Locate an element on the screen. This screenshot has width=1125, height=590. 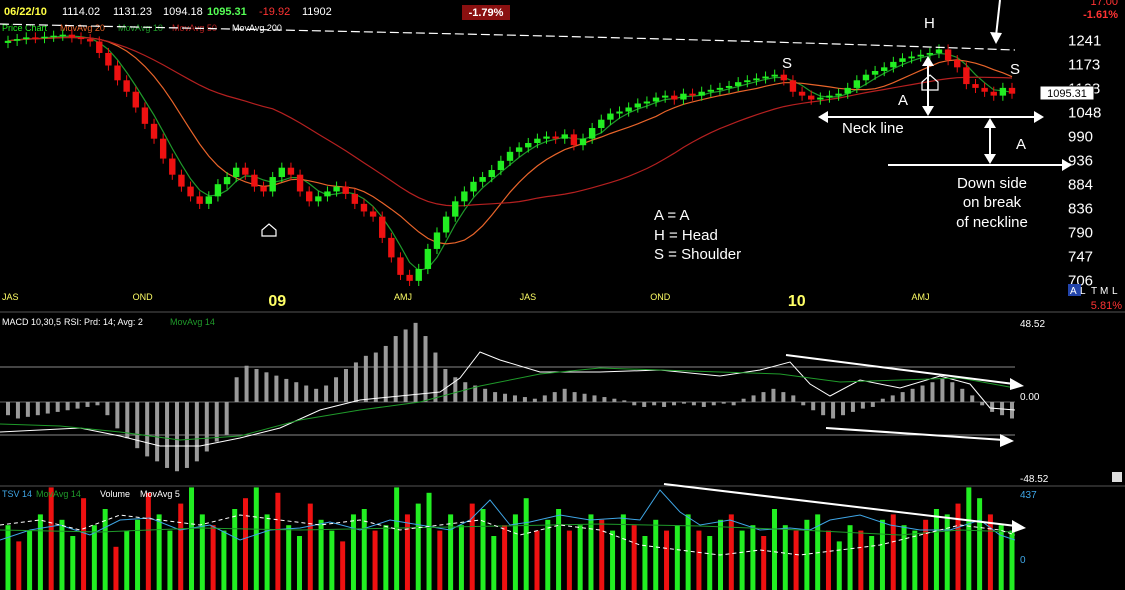
range-button-l: L is located at coordinates (1083, 291).